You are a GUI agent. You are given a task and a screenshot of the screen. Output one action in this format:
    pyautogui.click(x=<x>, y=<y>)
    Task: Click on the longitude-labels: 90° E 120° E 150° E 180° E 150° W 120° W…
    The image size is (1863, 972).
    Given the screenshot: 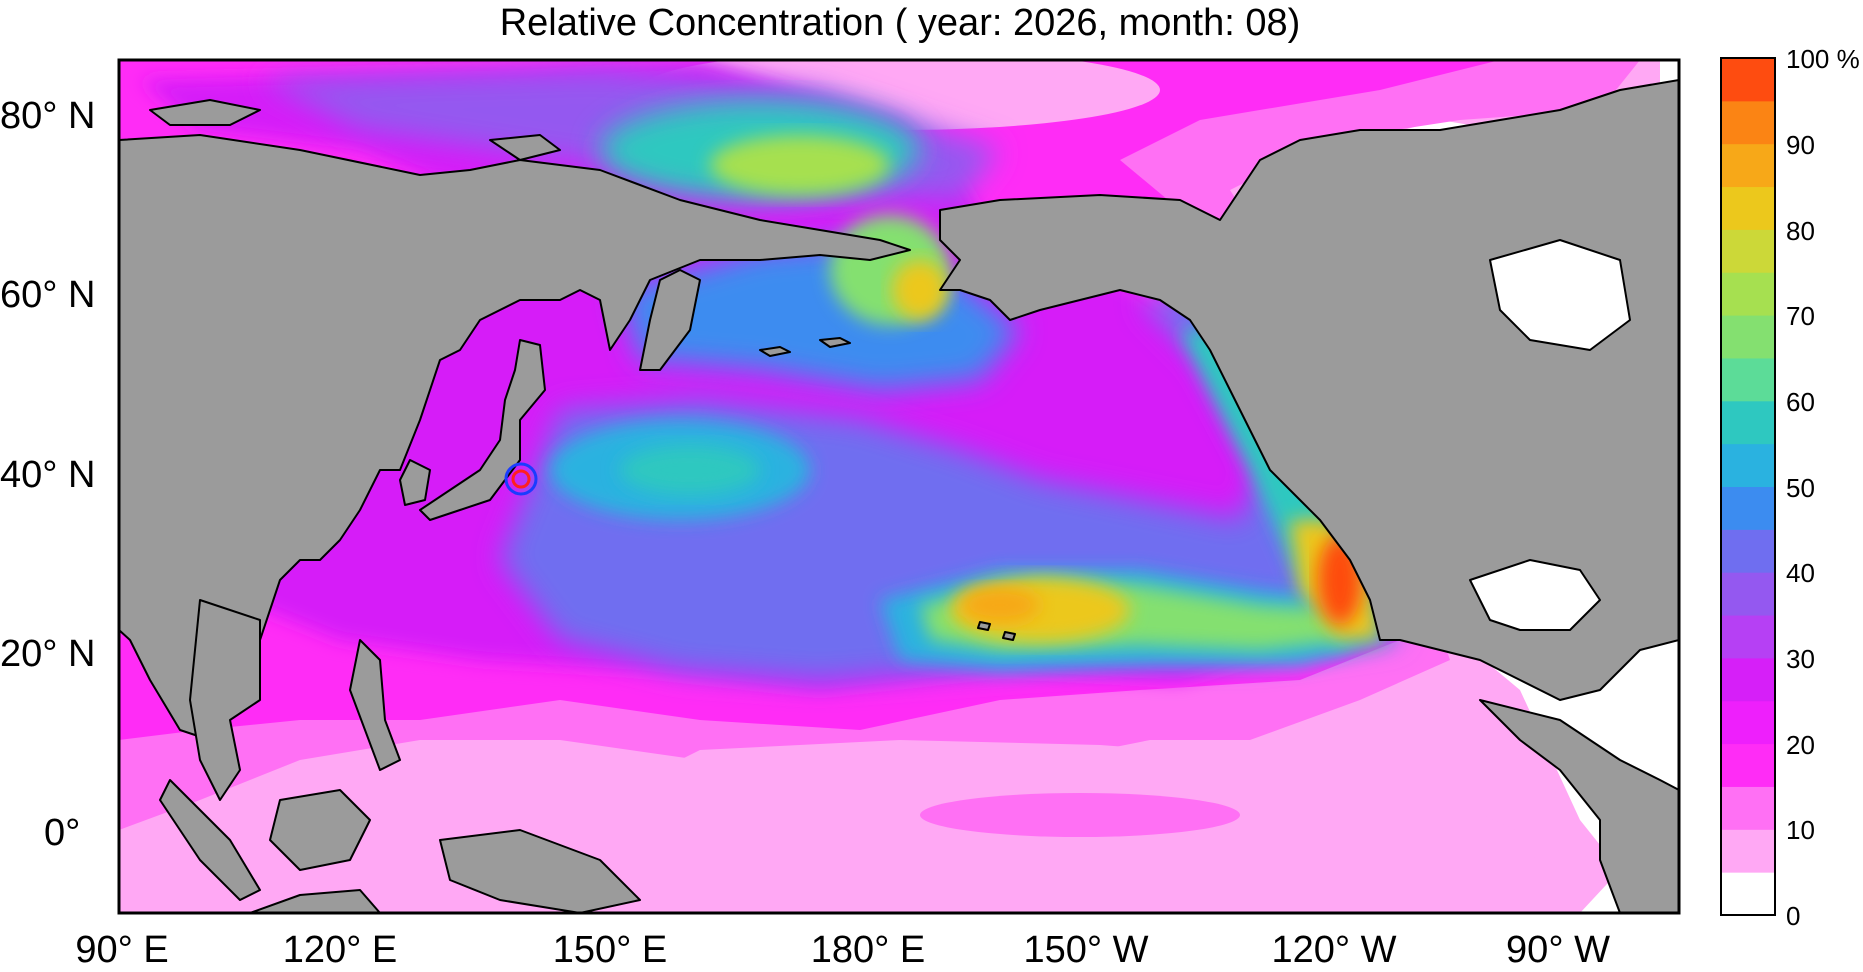 What is the action you would take?
    pyautogui.click(x=842, y=950)
    